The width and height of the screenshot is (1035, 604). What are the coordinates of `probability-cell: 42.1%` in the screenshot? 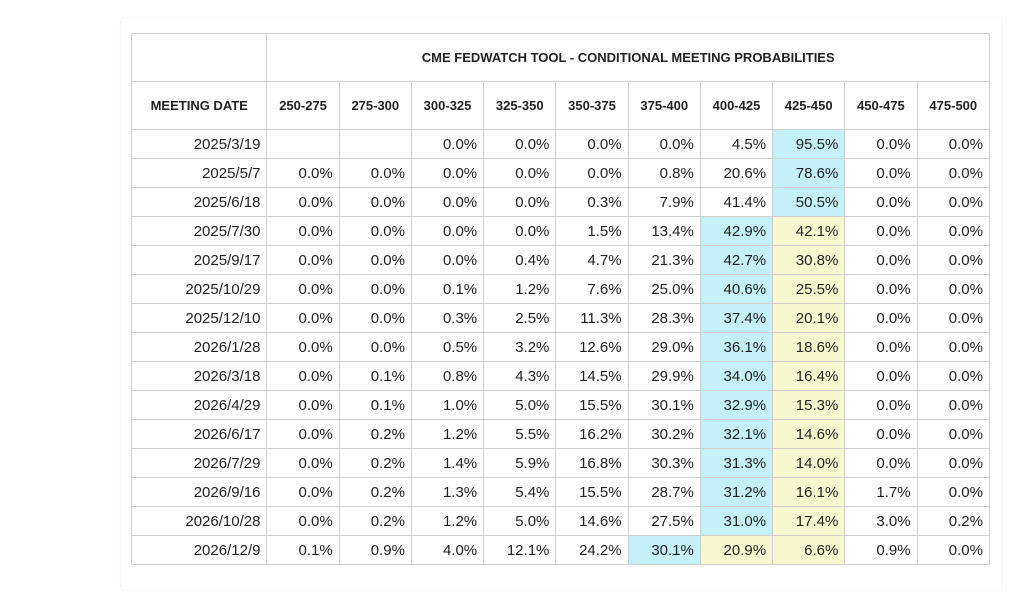 It's located at (809, 231).